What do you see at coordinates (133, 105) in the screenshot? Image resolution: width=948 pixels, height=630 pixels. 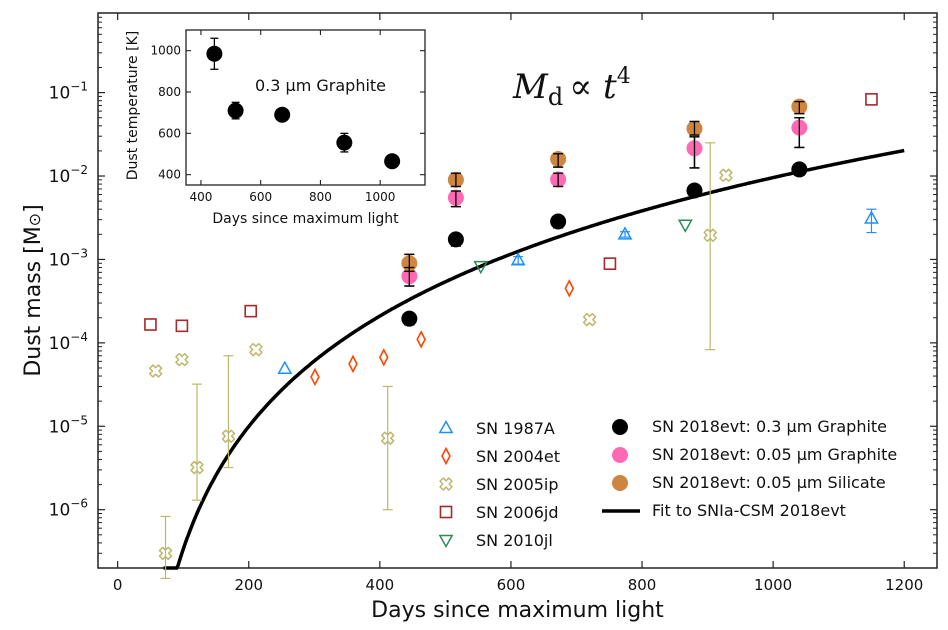 I see `inset-y-axis-label: Dust temperature [K]` at bounding box center [133, 105].